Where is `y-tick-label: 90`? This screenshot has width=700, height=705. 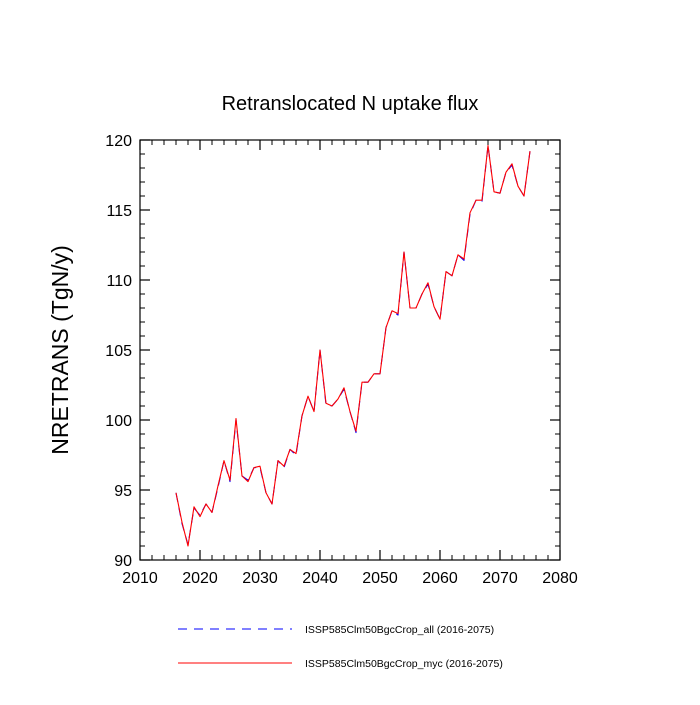
y-tick-label: 90 is located at coordinates (123, 561).